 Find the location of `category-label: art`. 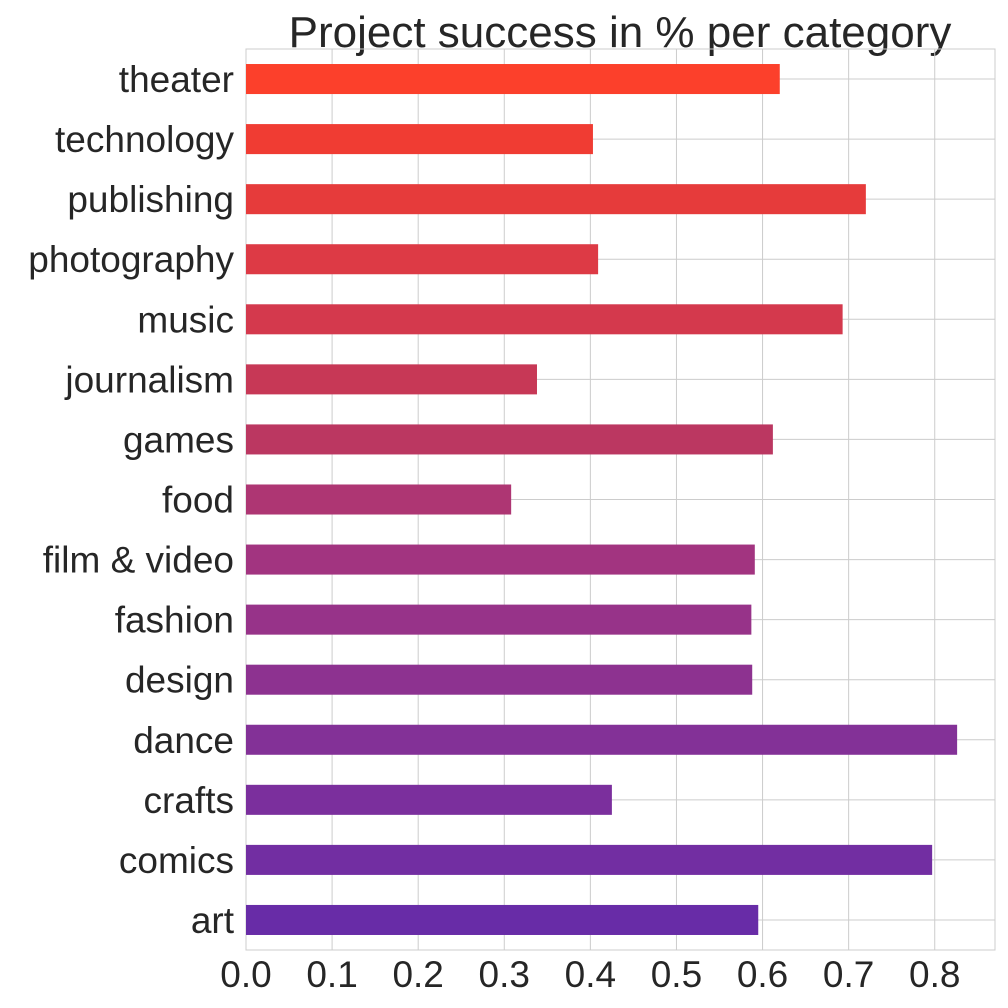

category-label: art is located at coordinates (213, 920).